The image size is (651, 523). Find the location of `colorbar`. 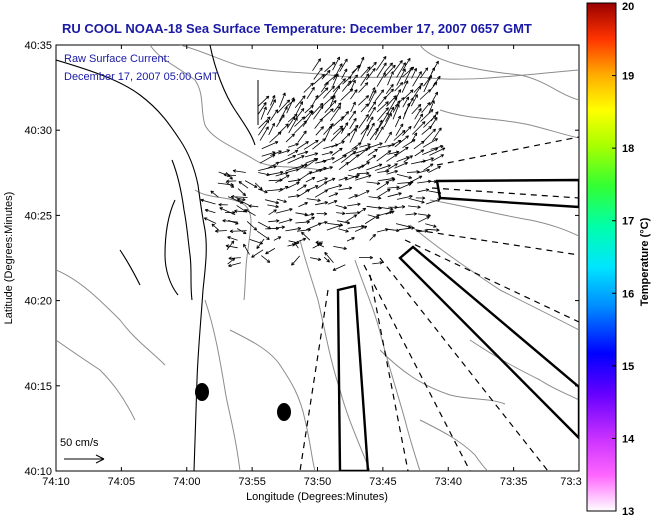

colorbar is located at coordinates (601, 257).